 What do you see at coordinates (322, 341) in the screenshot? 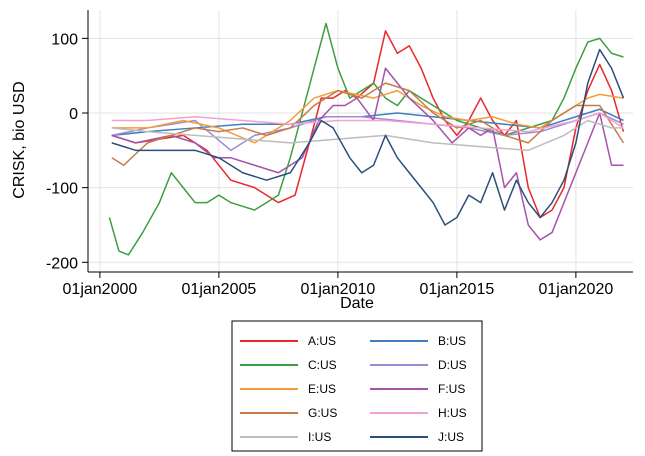
I see `legend-label: A:US` at bounding box center [322, 341].